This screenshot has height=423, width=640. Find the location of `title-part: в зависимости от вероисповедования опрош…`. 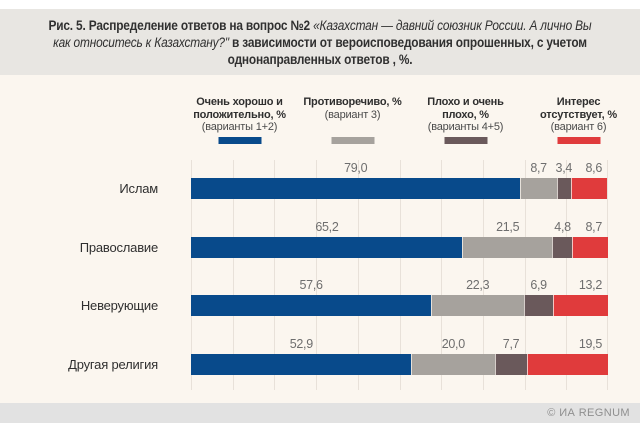

title-part: в зависимости от вероисповедования опрош… is located at coordinates (407, 50).